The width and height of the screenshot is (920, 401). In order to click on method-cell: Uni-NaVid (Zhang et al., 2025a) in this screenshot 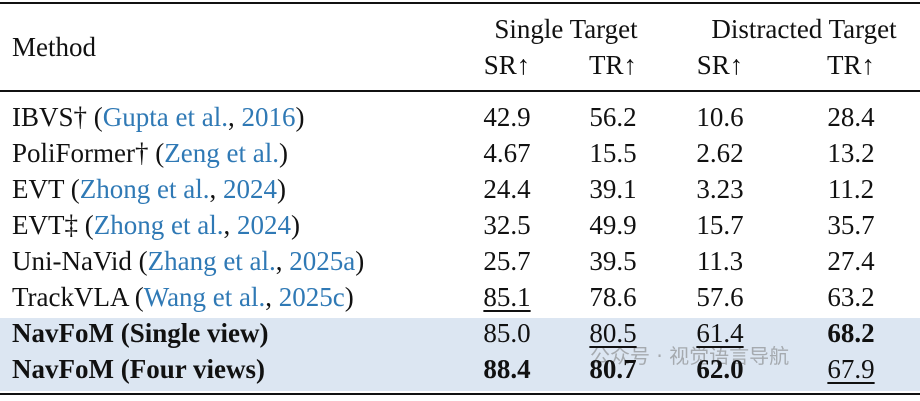, I will do `click(188, 261)`.